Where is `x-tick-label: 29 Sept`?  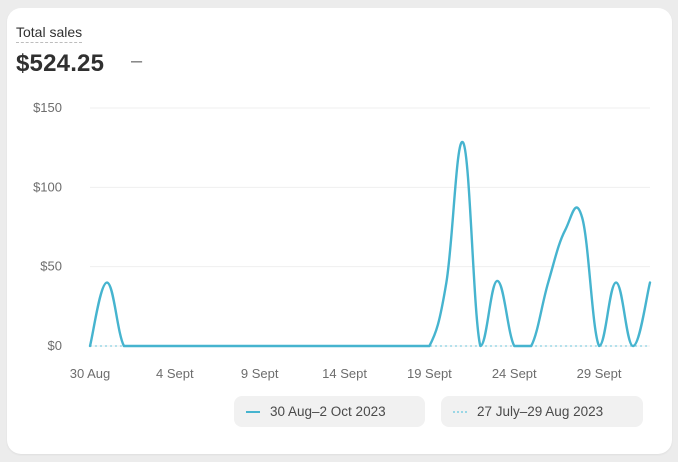
x-tick-label: 29 Sept is located at coordinates (599, 373).